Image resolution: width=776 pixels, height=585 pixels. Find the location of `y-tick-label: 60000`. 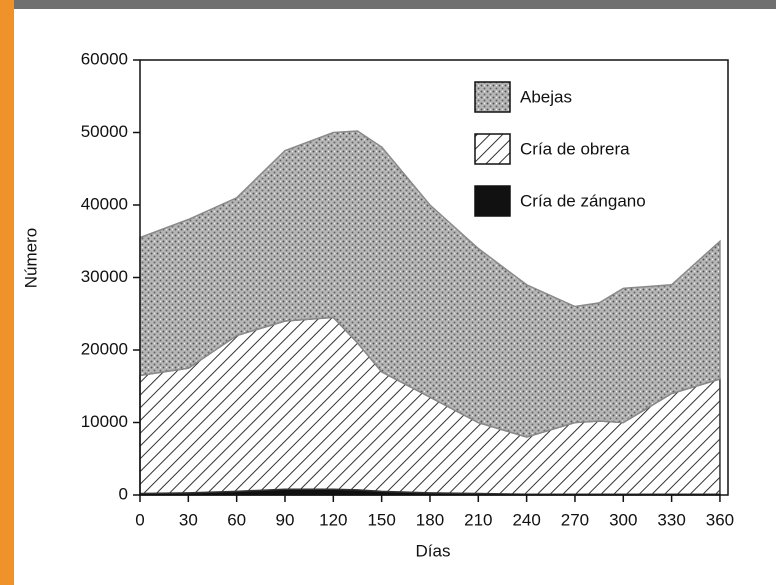

y-tick-label: 60000 is located at coordinates (104, 58).